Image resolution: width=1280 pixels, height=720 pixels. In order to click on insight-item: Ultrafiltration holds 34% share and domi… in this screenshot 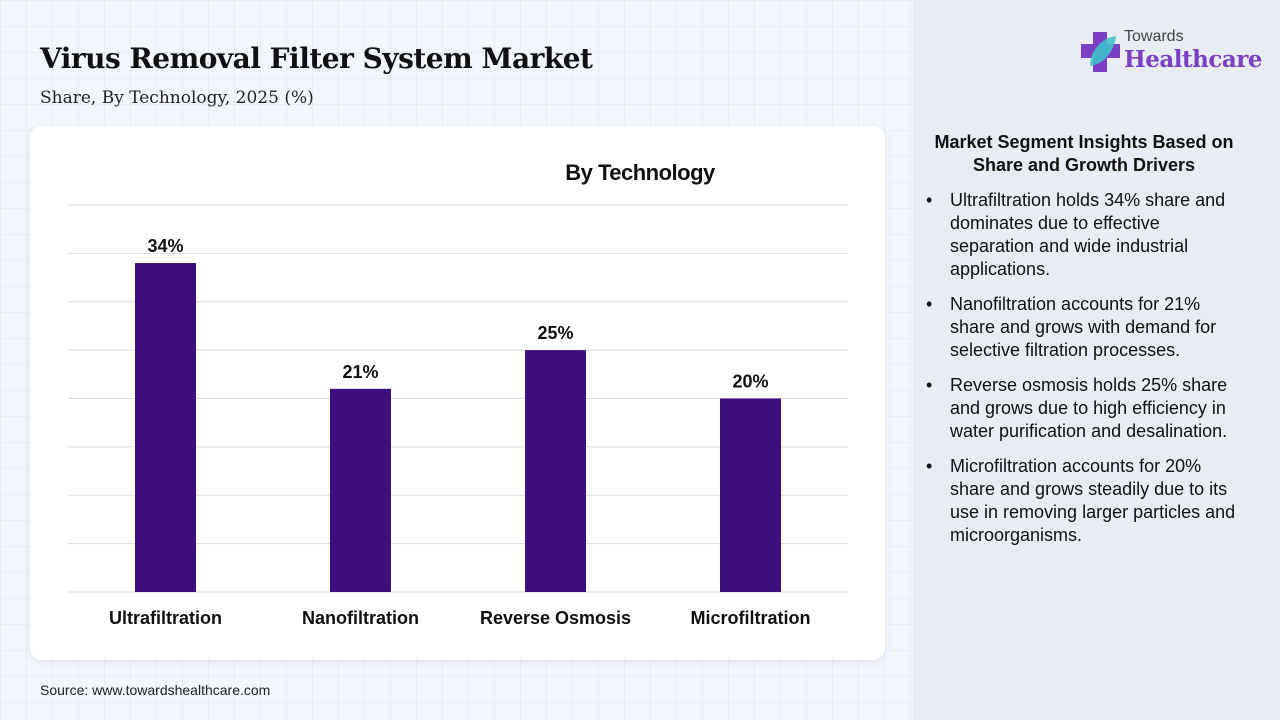, I will do `click(1086, 235)`.